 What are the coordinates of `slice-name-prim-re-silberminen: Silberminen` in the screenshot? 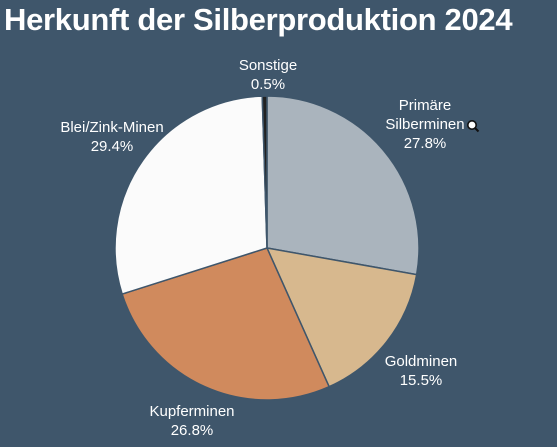 It's located at (424, 124).